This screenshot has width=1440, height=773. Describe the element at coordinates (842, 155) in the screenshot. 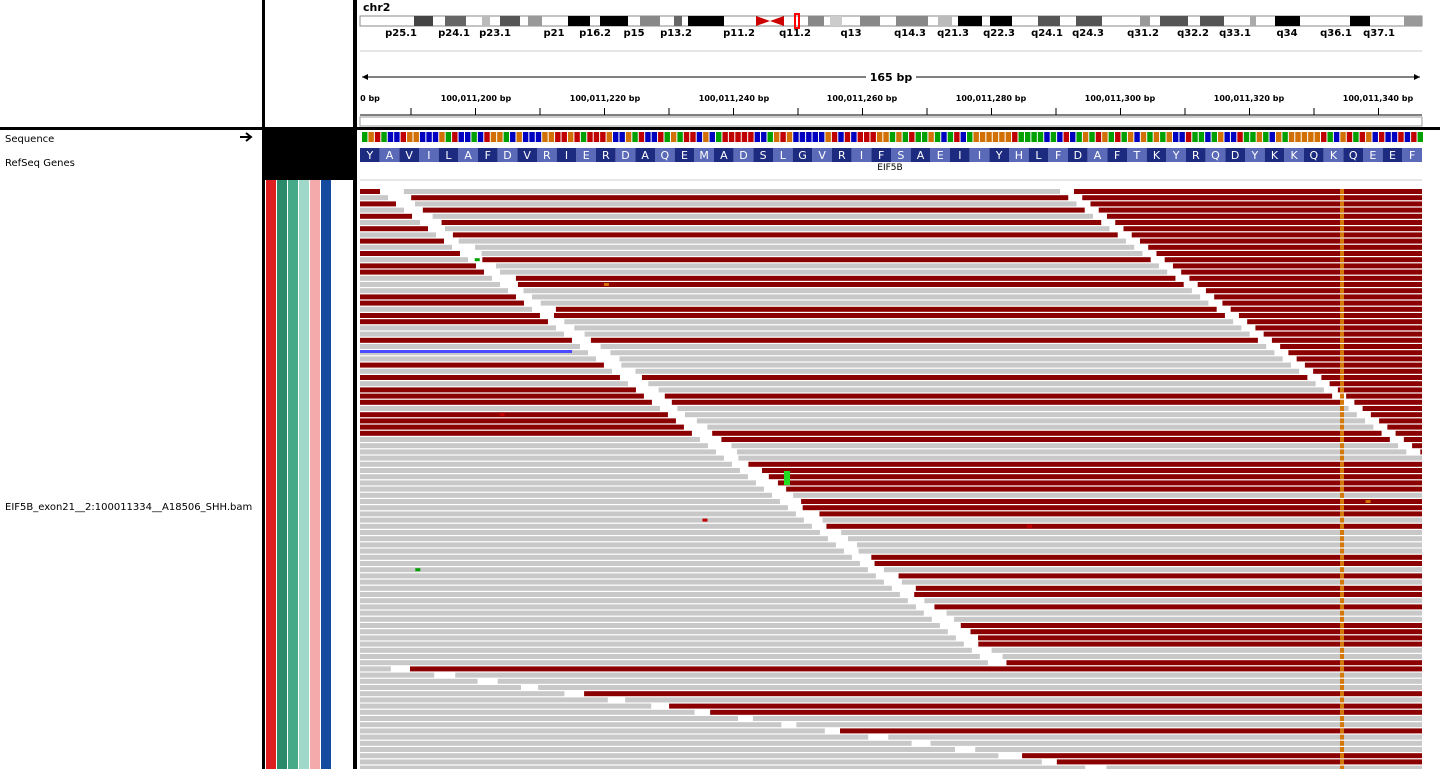

I see `amino-acid: R` at that location.